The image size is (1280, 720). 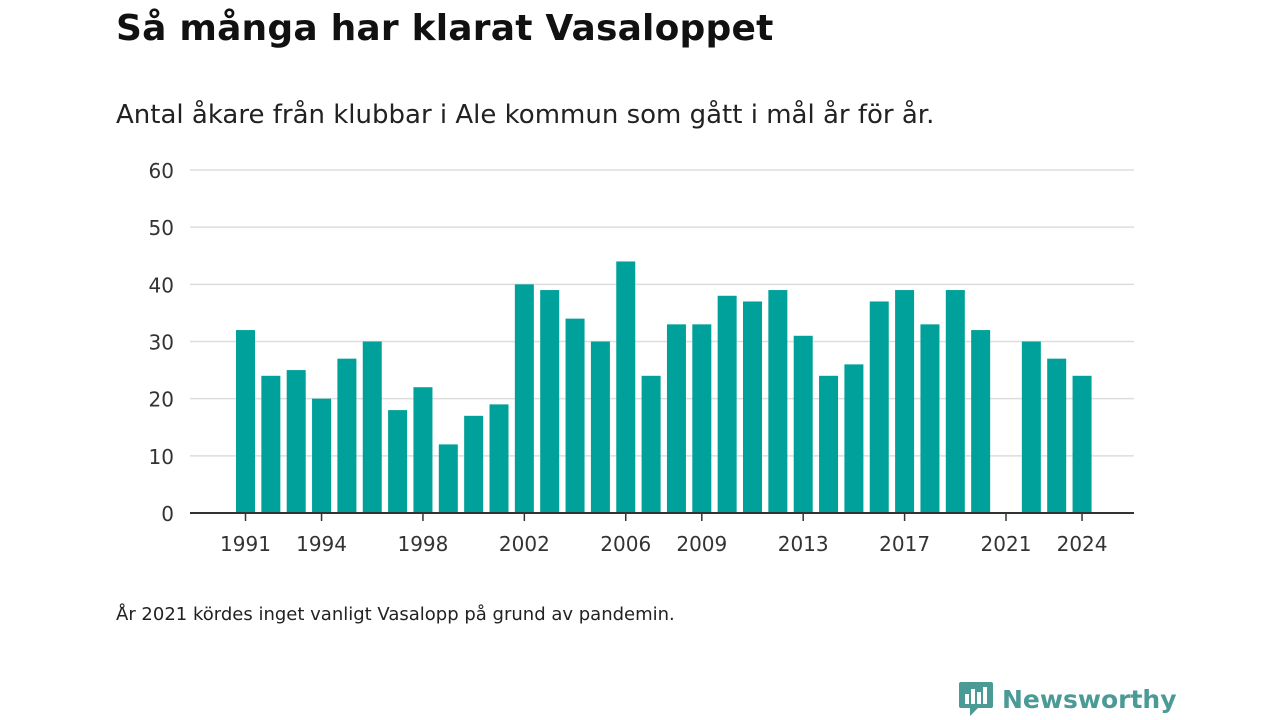 What do you see at coordinates (245, 421) in the screenshot?
I see `bar-1991` at bounding box center [245, 421].